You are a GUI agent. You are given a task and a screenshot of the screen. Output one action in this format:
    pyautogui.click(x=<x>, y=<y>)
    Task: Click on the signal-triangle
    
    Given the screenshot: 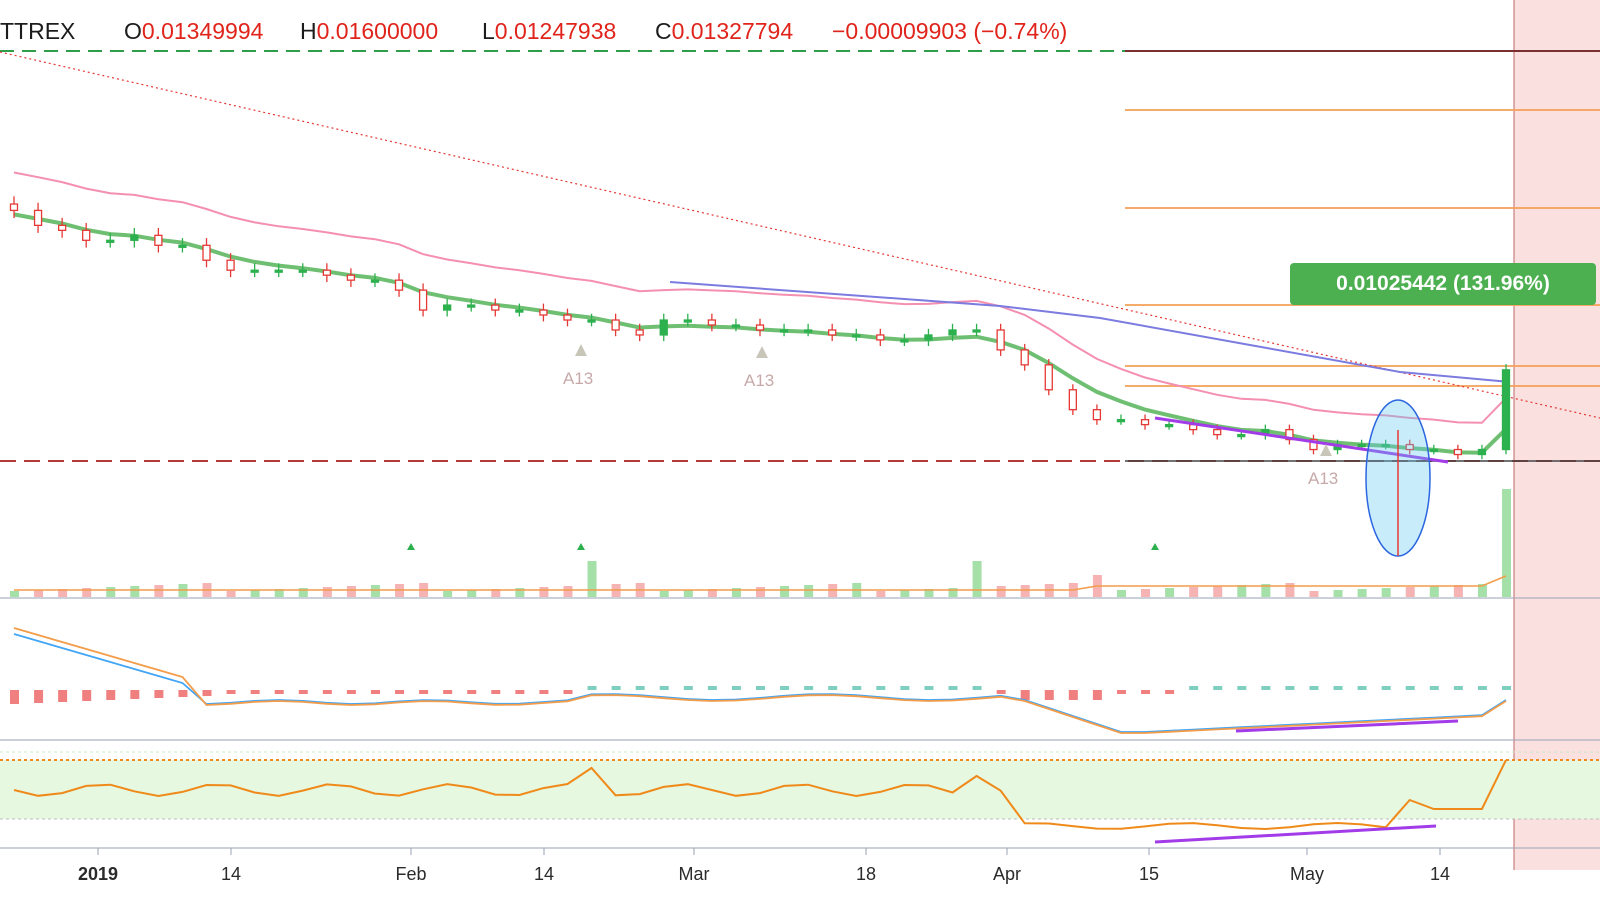 What is the action you would take?
    pyautogui.click(x=581, y=546)
    